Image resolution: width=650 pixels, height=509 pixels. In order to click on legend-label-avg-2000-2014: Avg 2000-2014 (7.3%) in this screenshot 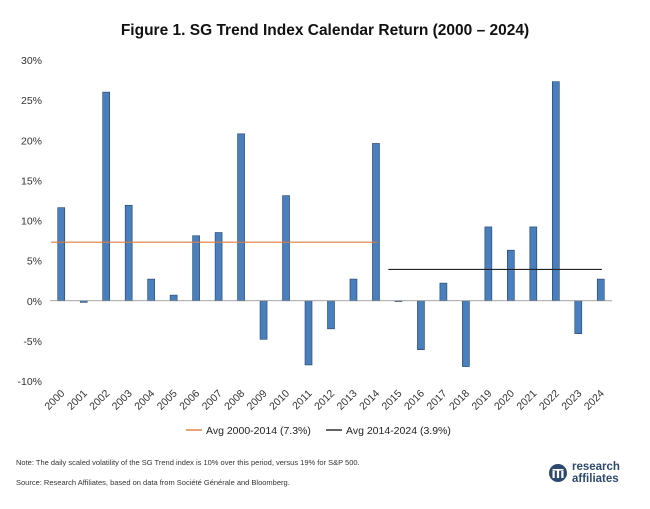, I will do `click(258, 431)`.